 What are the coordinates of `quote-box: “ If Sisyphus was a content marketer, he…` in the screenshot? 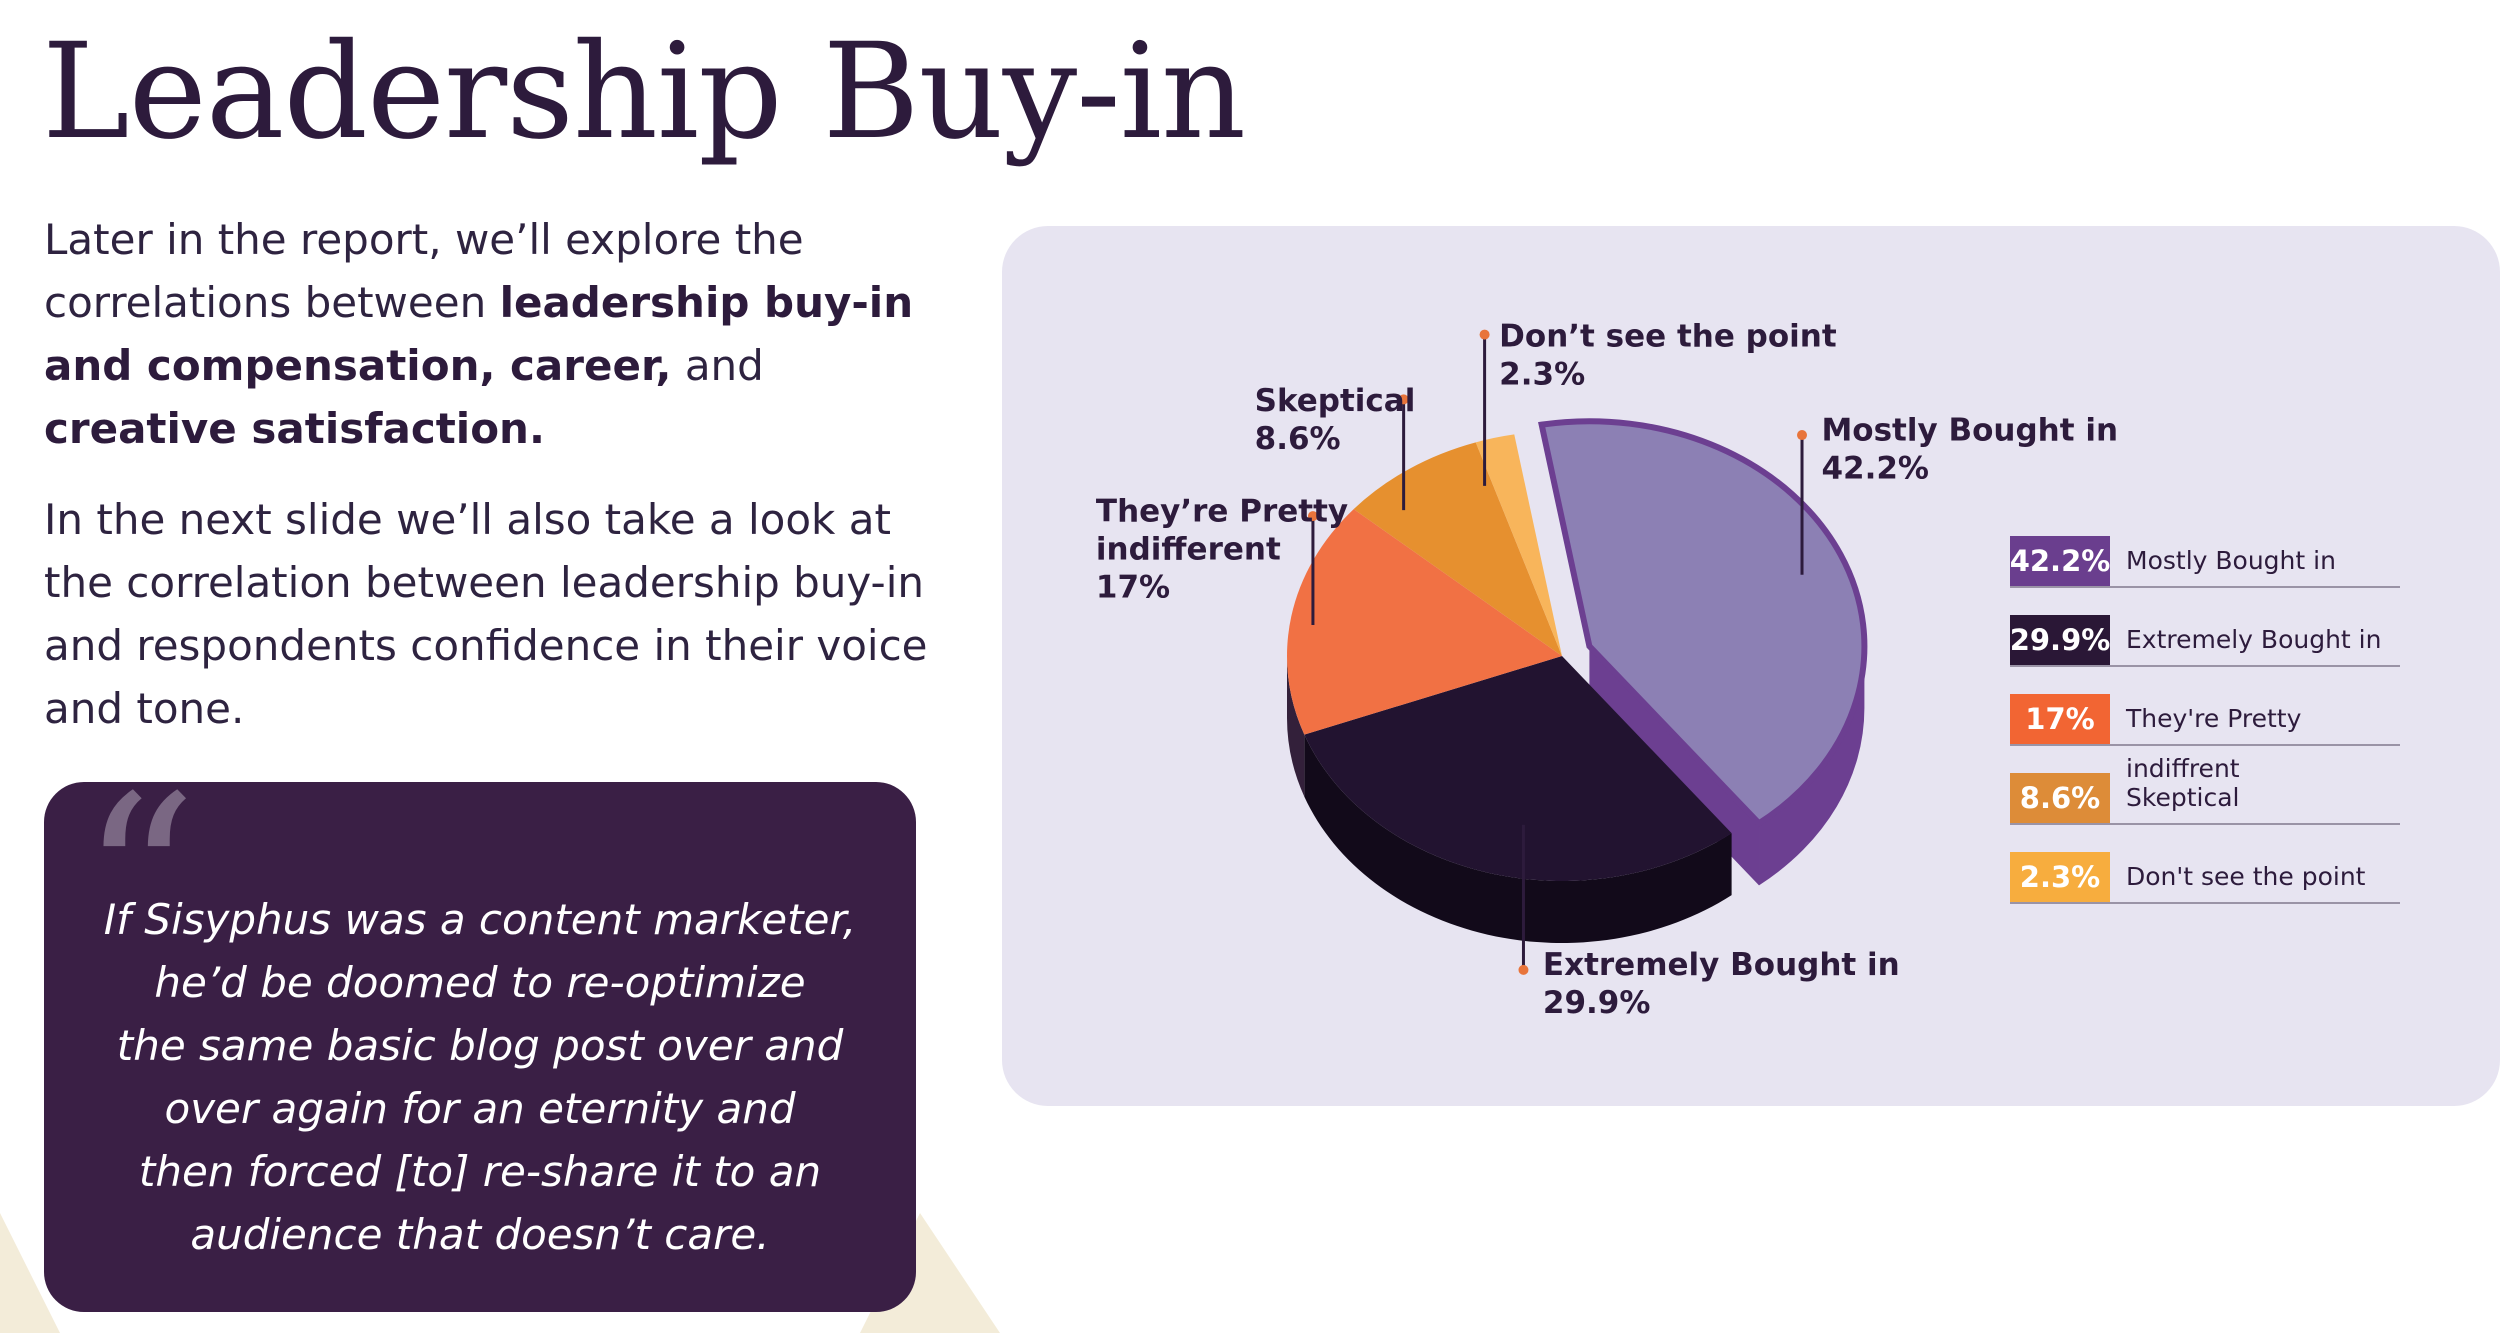 It's located at (480, 1030).